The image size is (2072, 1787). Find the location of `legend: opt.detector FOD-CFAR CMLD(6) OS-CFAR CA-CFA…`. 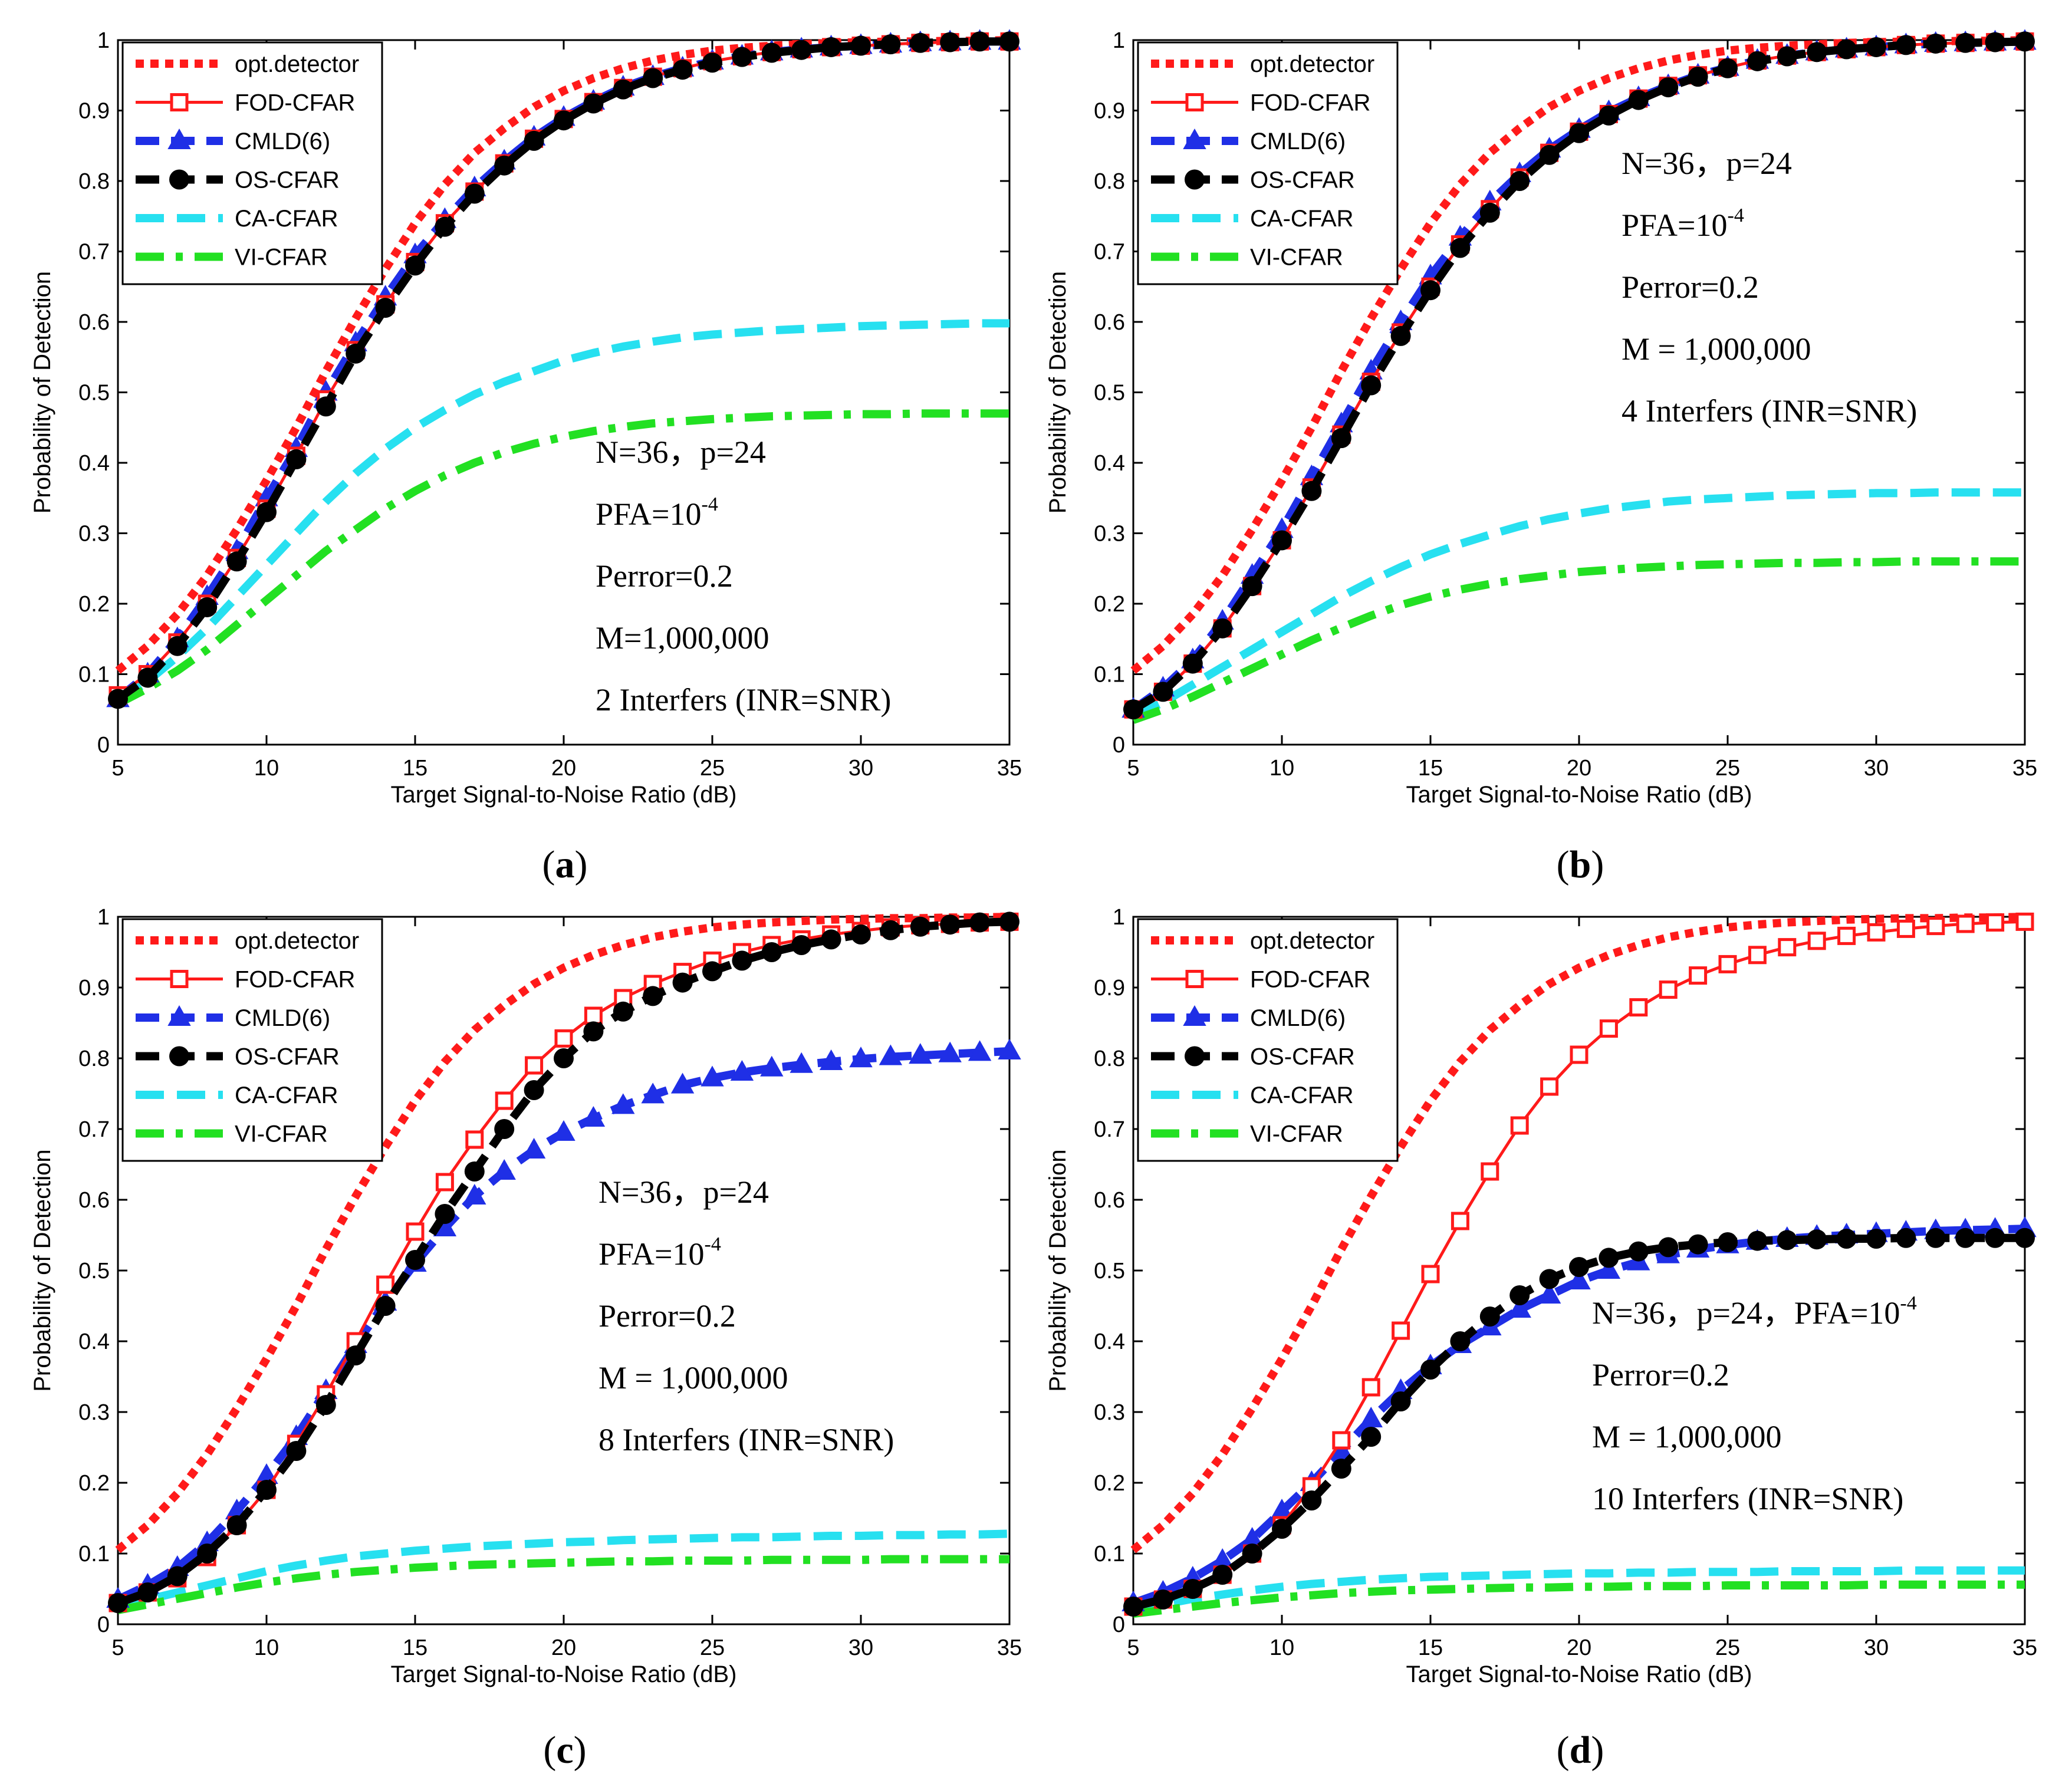

legend: opt.detector FOD-CFAR CMLD(6) OS-CFAR CA-CFA… is located at coordinates (1268, 1040).